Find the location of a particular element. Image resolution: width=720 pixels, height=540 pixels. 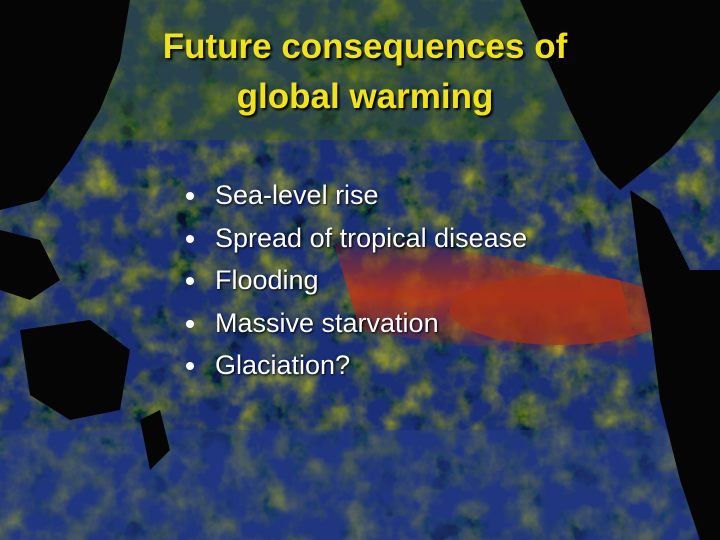

title-line: global warming is located at coordinates (365, 96).